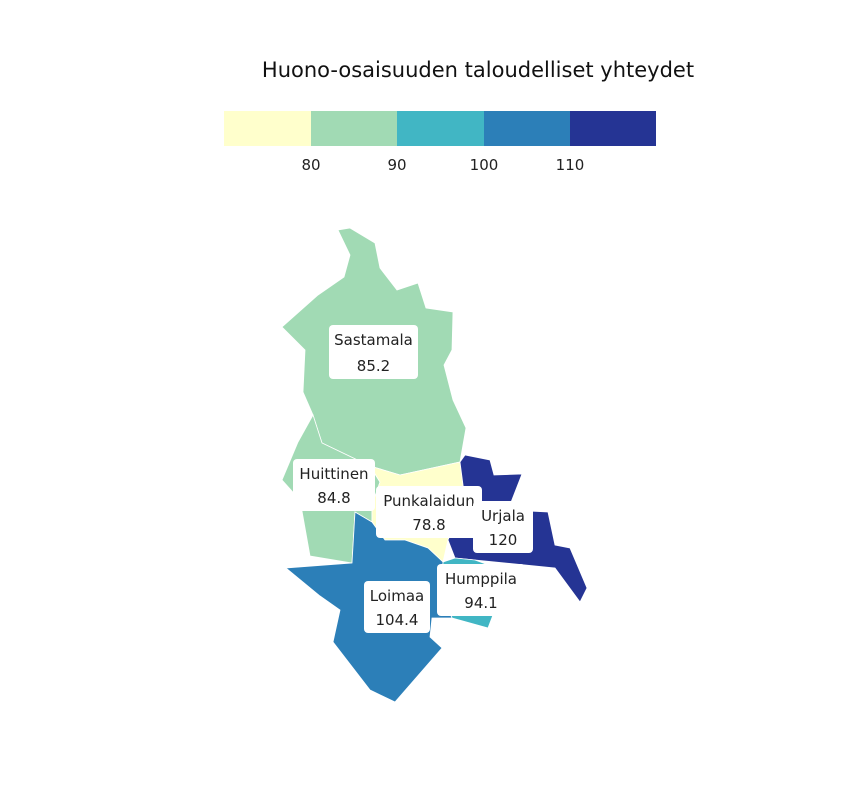 Image resolution: width=864 pixels, height=792 pixels. I want to click on label-box-punkalaidun, so click(429, 512).